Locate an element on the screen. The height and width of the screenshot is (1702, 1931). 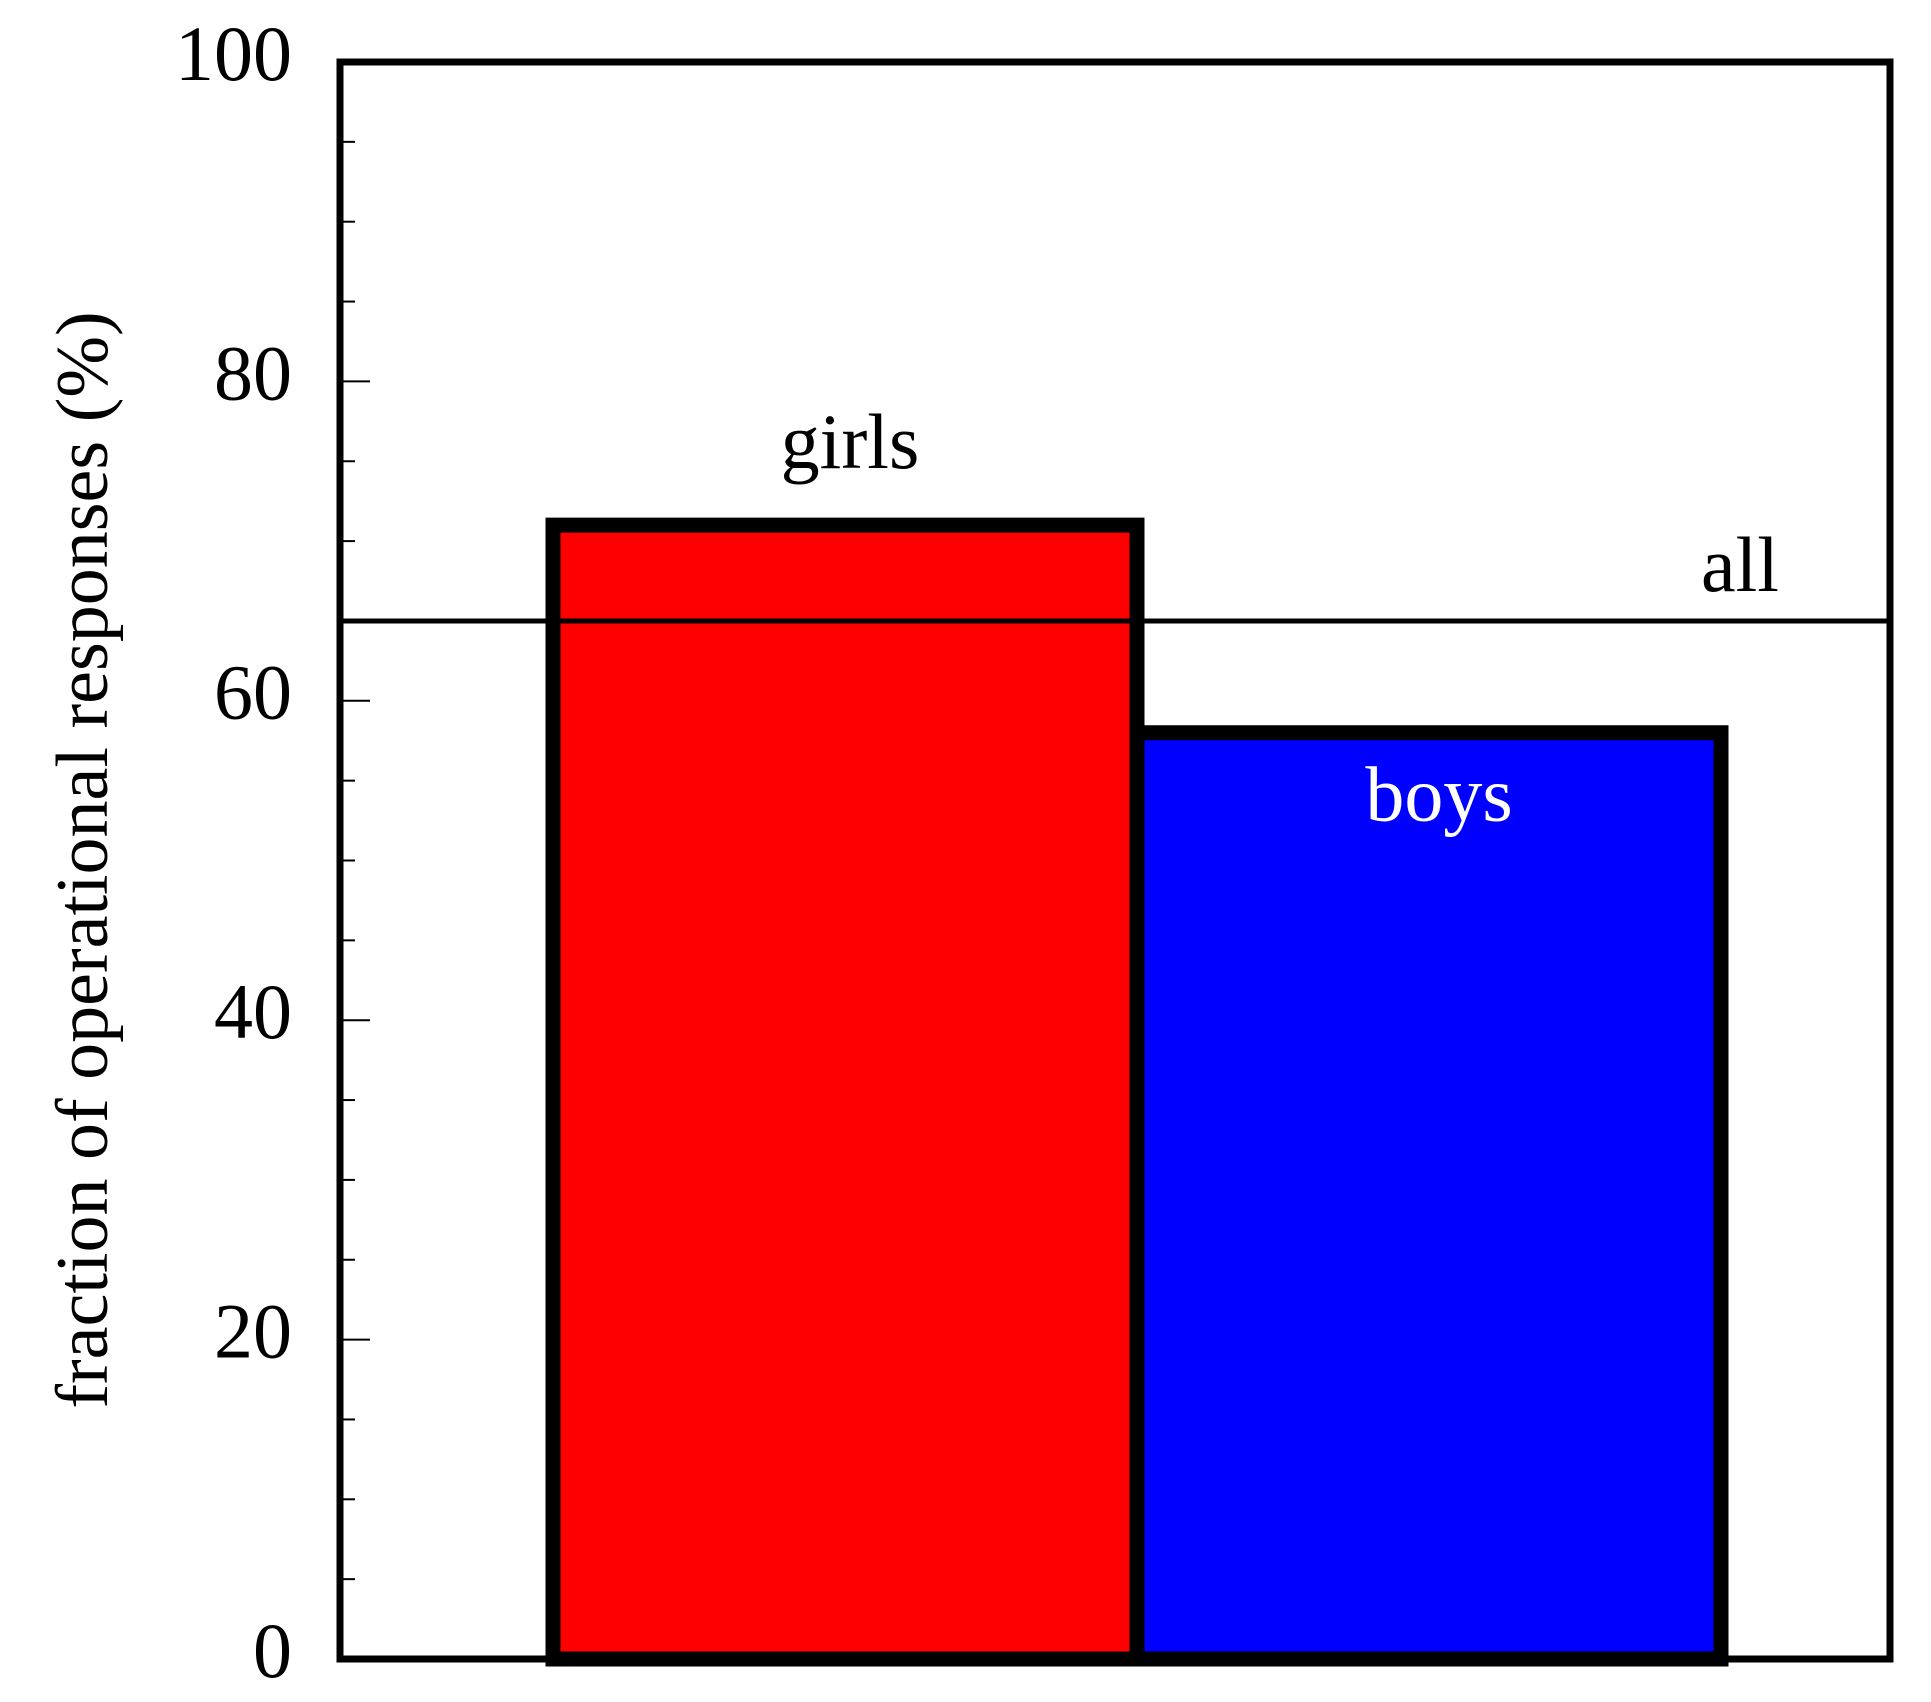
category-label: girls is located at coordinates (850, 441).